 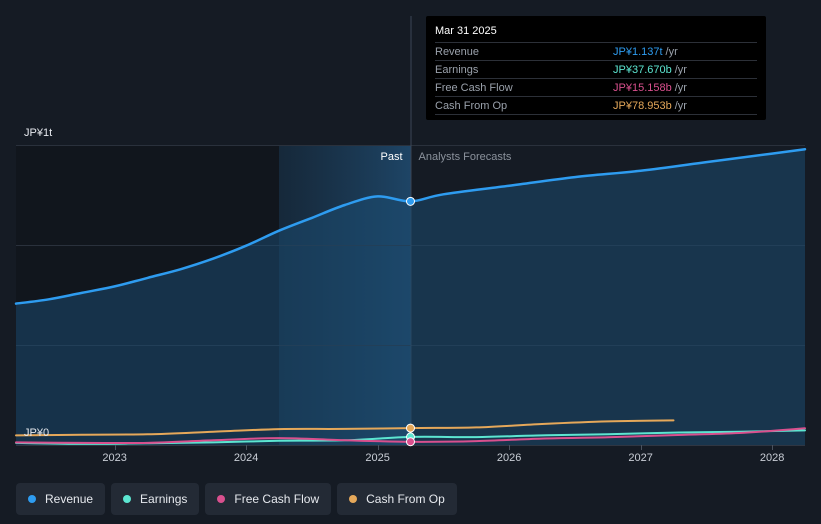 I want to click on free-cash-flow-marker, so click(x=410, y=442).